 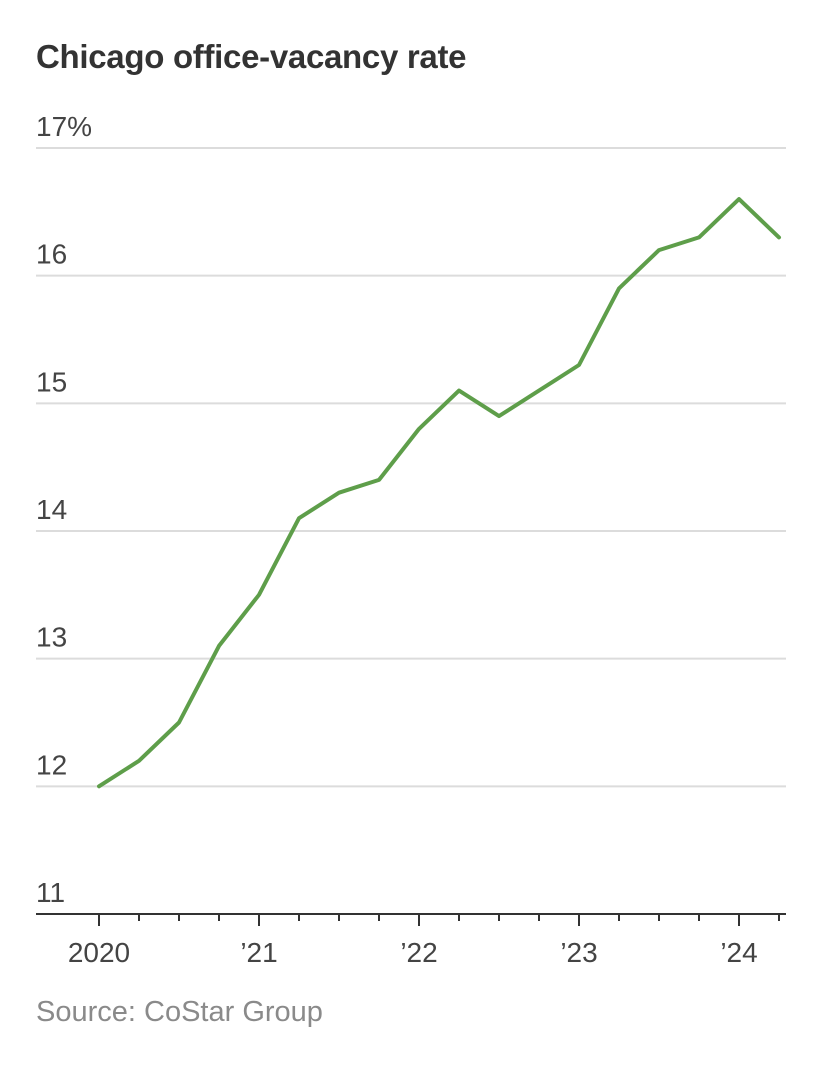 What do you see at coordinates (64, 126) in the screenshot?
I see `y-tick-label: 17%` at bounding box center [64, 126].